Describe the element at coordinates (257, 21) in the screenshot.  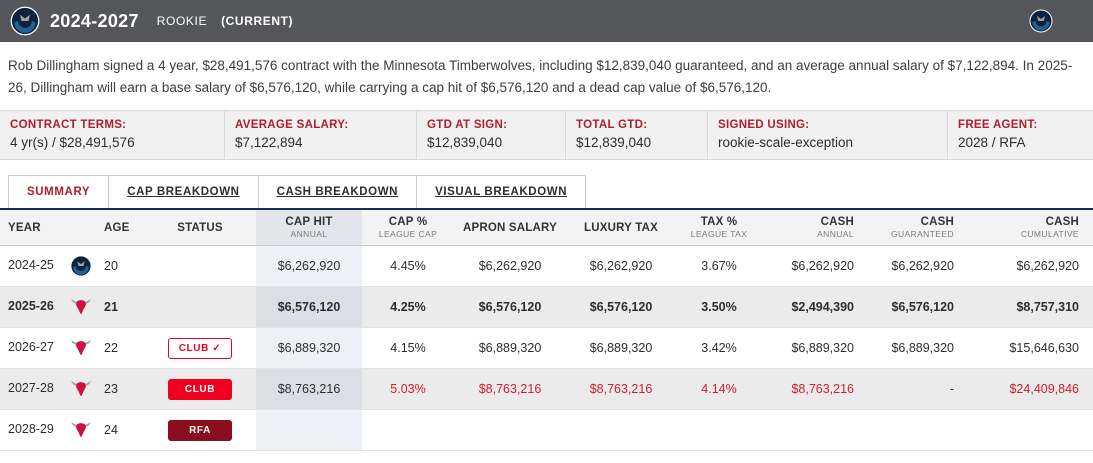
I see `contract-current-label: (CURRENT)` at that location.